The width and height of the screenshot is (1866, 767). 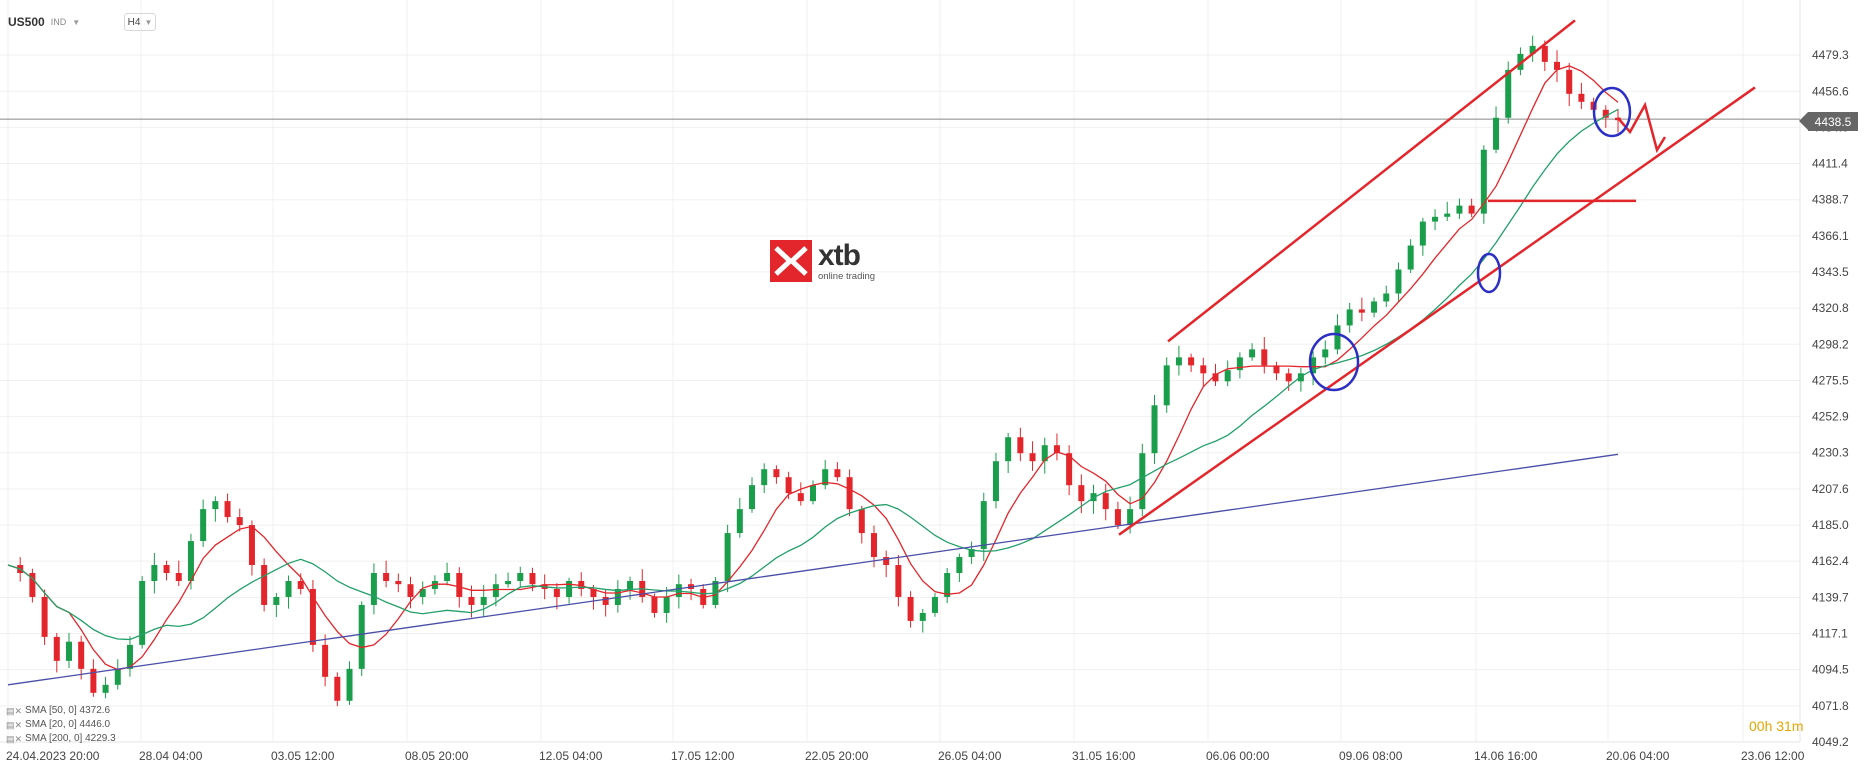 I want to click on legend-sma200-label: SMA [200, 0] 4229.3, so click(x=70, y=738).